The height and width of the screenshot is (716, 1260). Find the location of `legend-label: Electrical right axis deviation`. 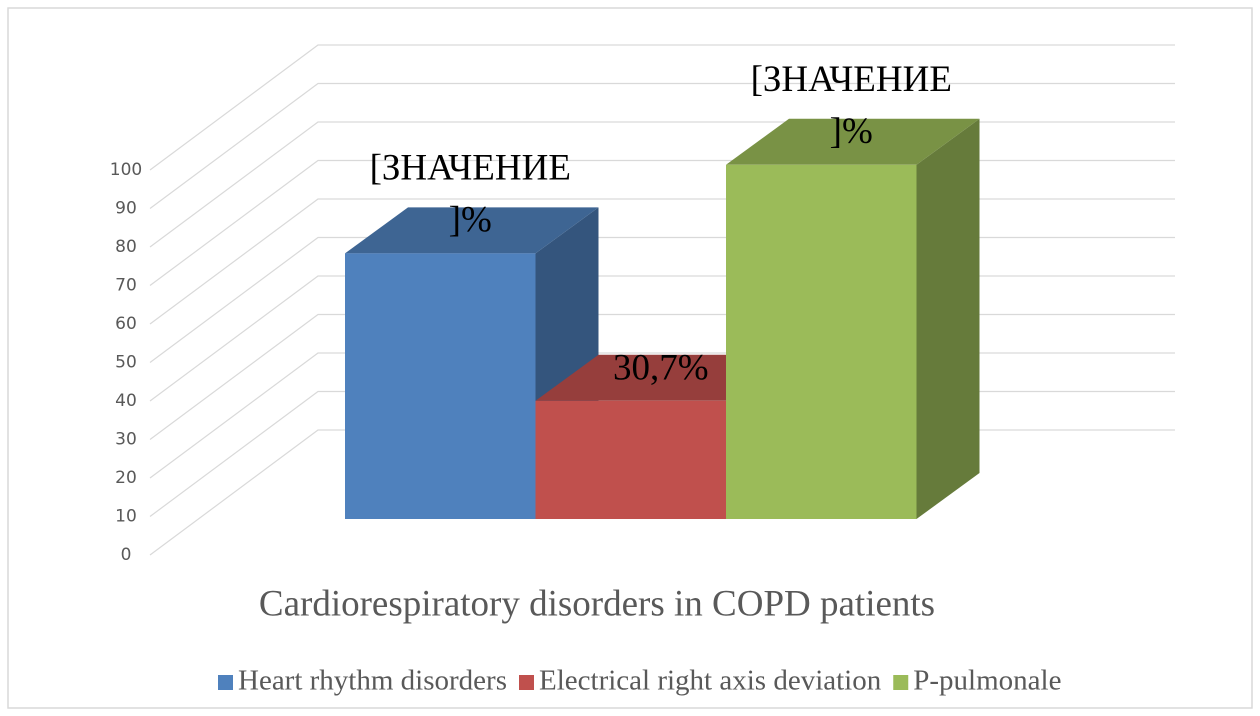

legend-label: Electrical right axis deviation is located at coordinates (710, 681).